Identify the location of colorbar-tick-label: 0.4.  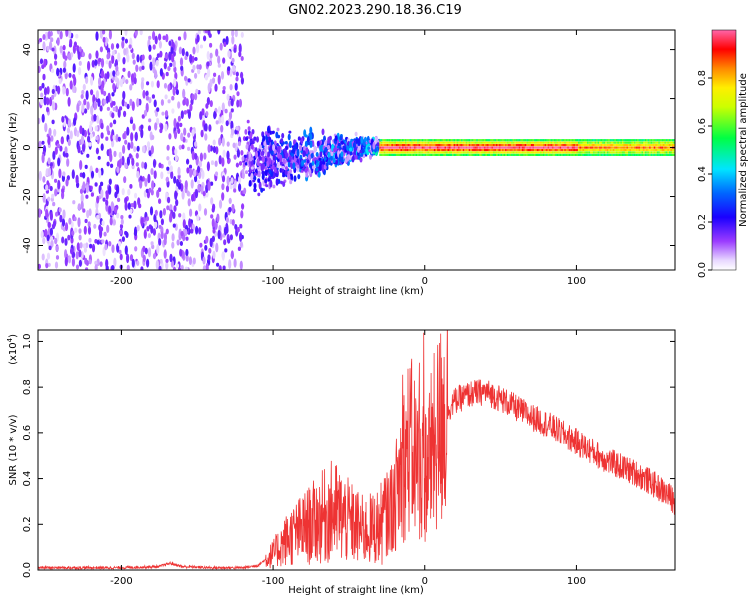
(702, 174).